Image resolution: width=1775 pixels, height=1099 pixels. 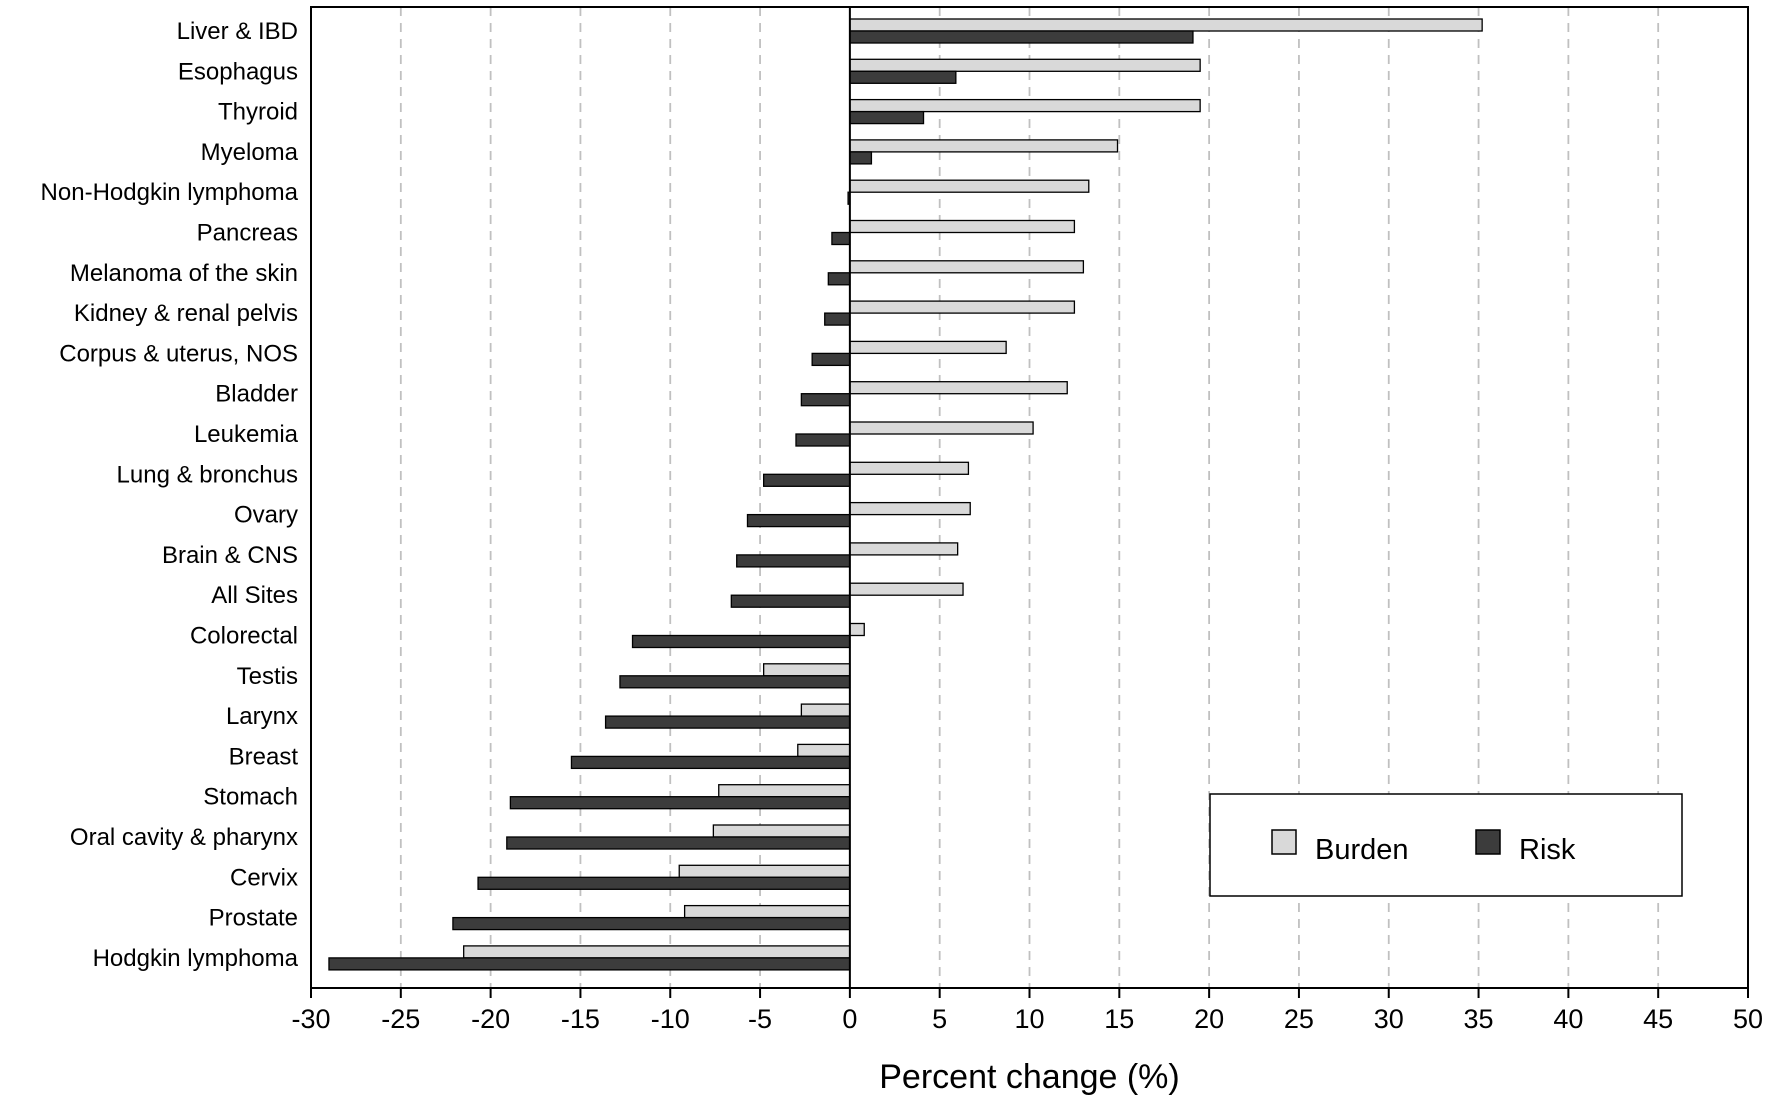 I want to click on x-tick-label: 20, so click(x=1209, y=1019).